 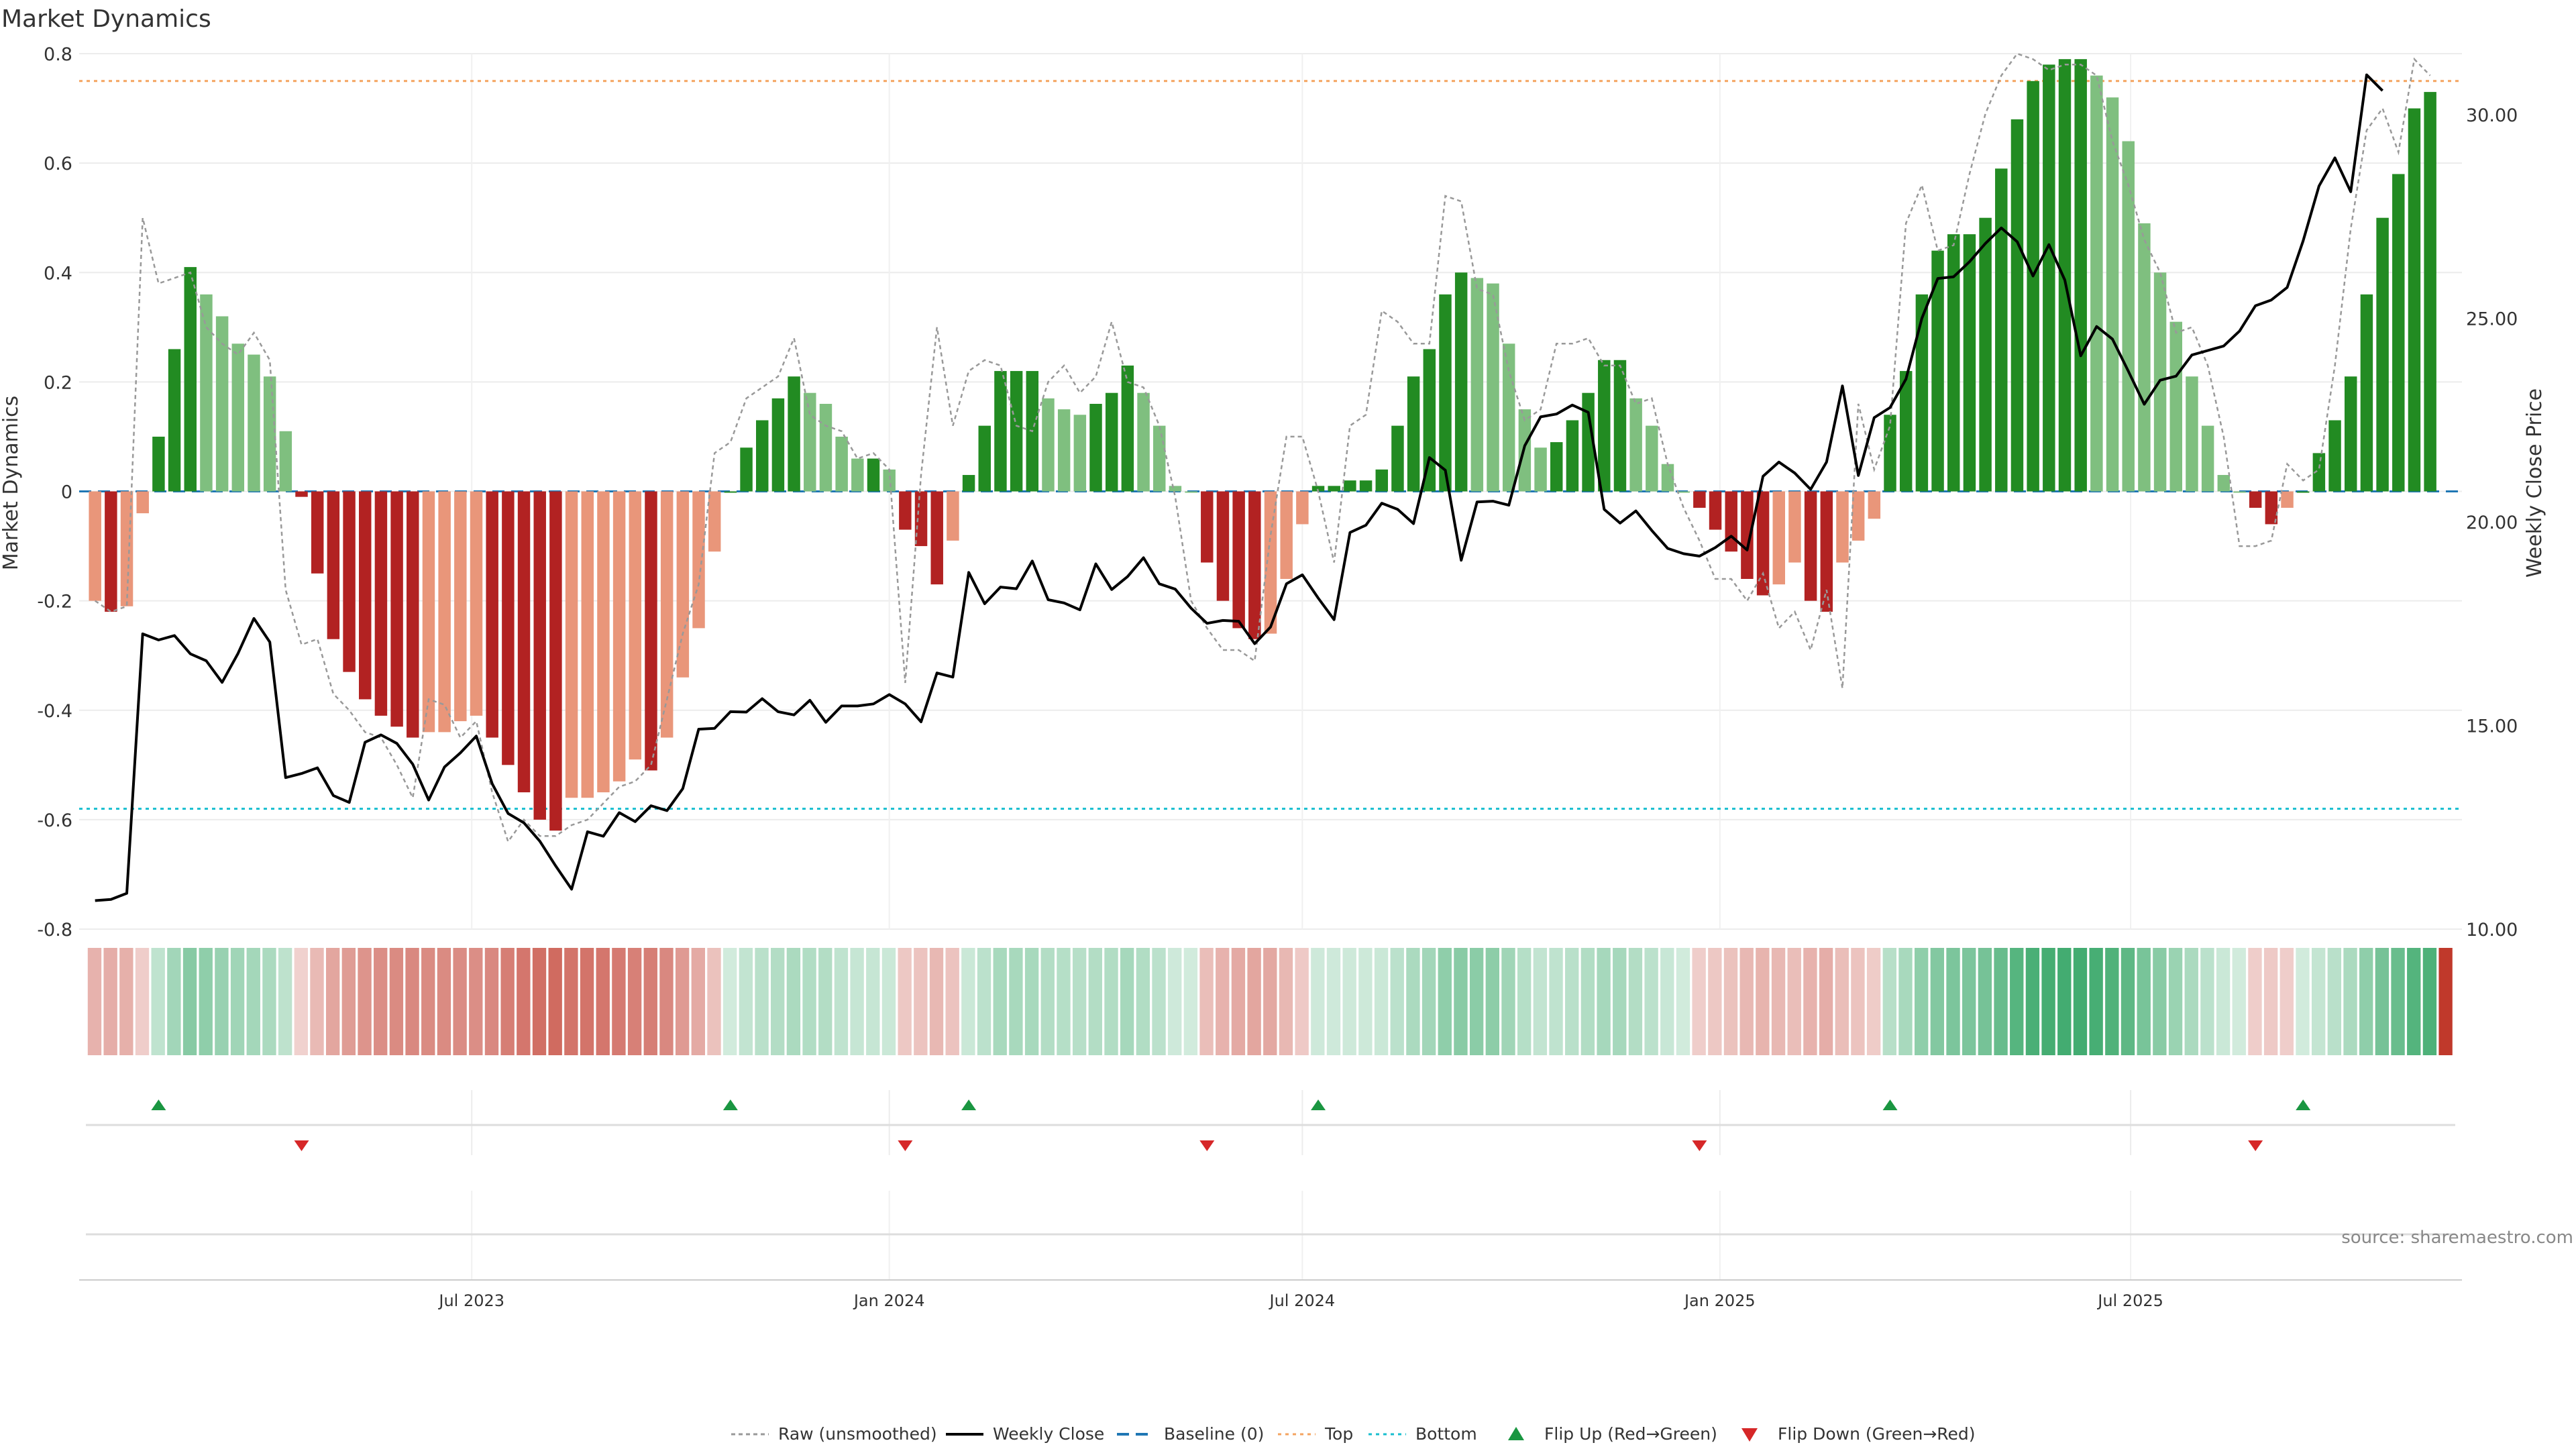 I want to click on x-tick-label: Jan 2024, so click(x=889, y=1300).